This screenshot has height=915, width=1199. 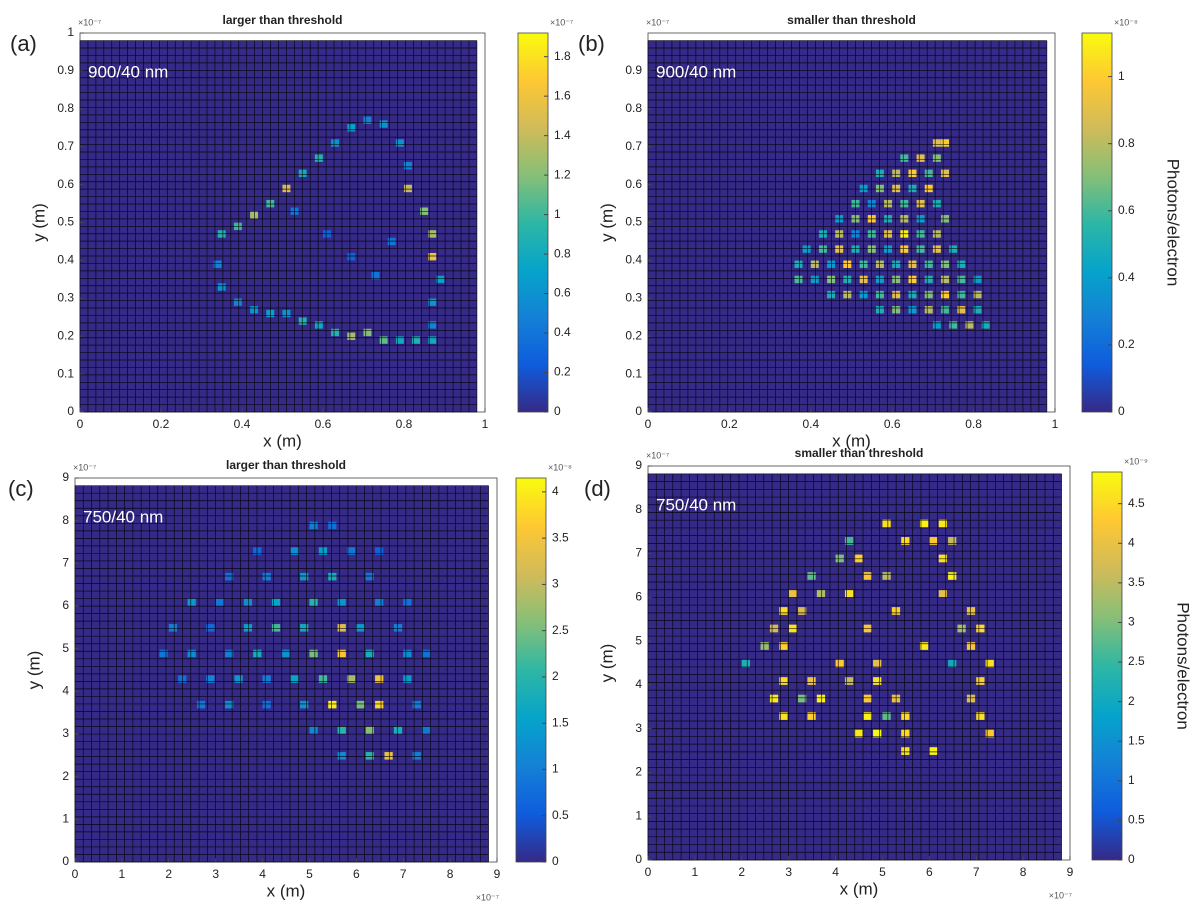 I want to click on x-tick-label: 2, so click(x=168, y=874).